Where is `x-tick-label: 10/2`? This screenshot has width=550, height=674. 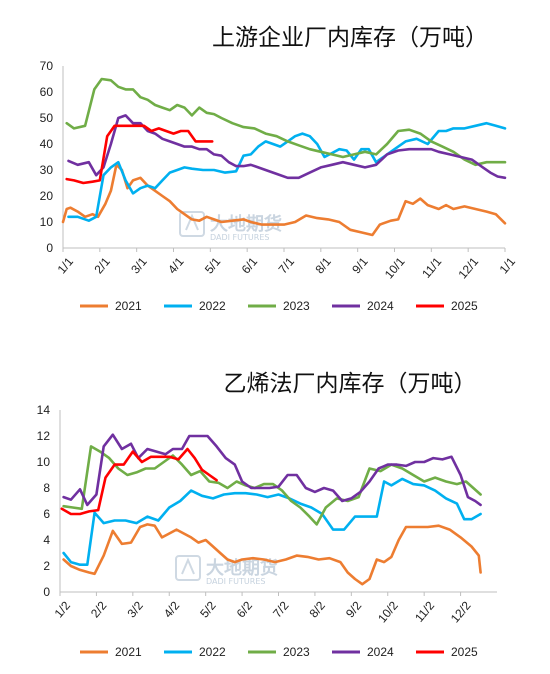
x-tick-label: 10/2 is located at coordinates (388, 611).